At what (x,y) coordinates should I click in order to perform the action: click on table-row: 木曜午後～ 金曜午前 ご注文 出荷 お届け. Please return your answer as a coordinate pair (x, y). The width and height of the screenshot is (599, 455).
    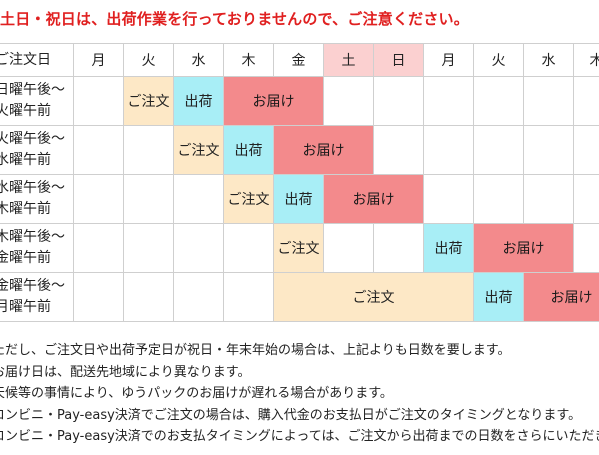
    Looking at the image, I should click on (299, 248).